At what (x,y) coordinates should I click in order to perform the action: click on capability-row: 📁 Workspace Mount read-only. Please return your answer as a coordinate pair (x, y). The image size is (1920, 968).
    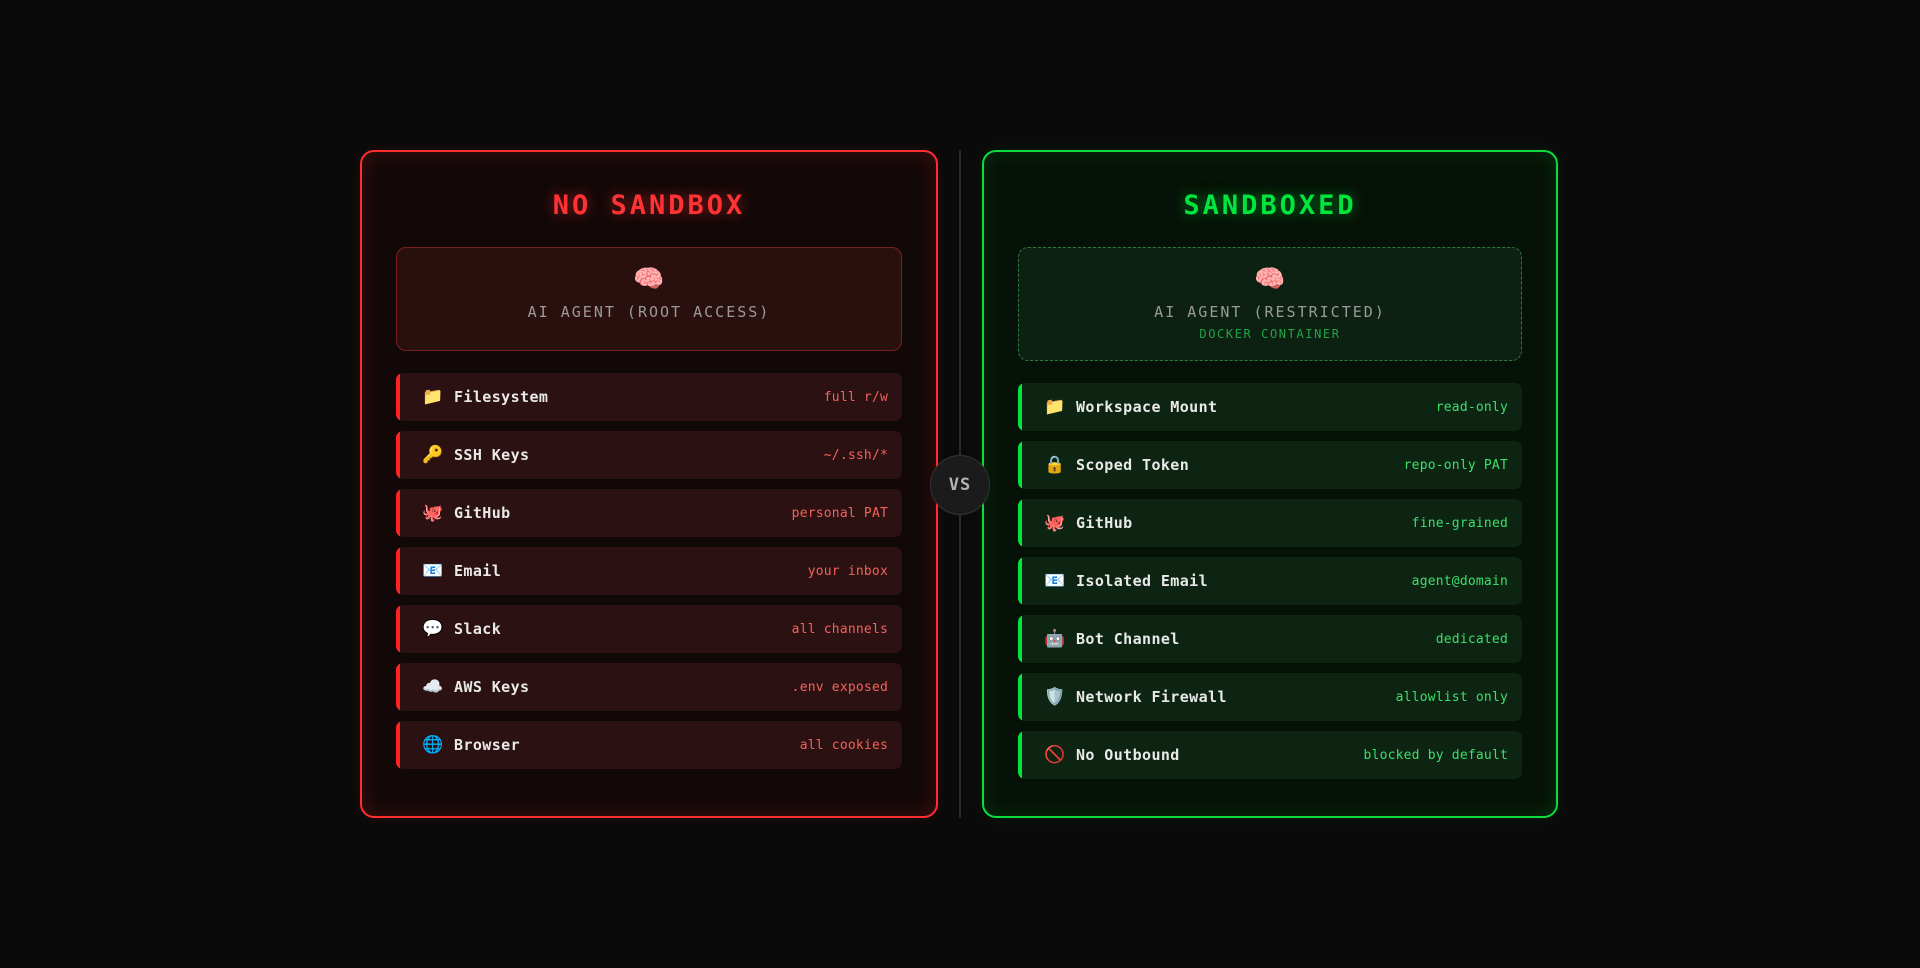
    Looking at the image, I should click on (1270, 407).